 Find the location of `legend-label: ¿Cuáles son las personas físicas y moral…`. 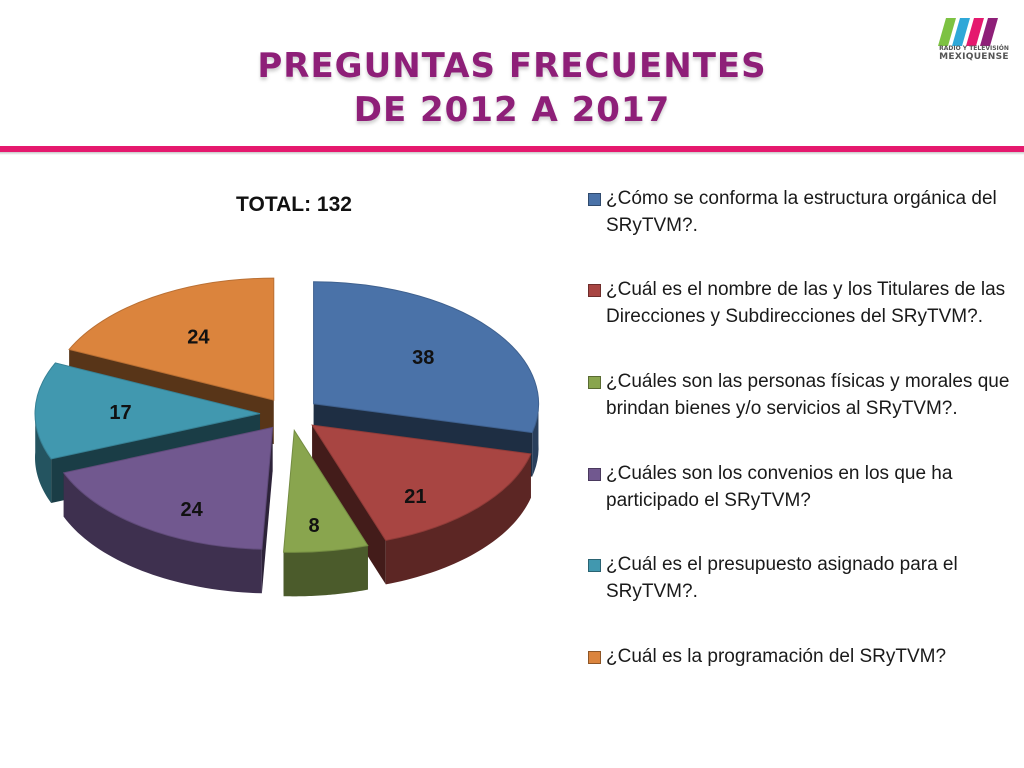

legend-label: ¿Cuáles son las personas físicas y moral… is located at coordinates (808, 395).